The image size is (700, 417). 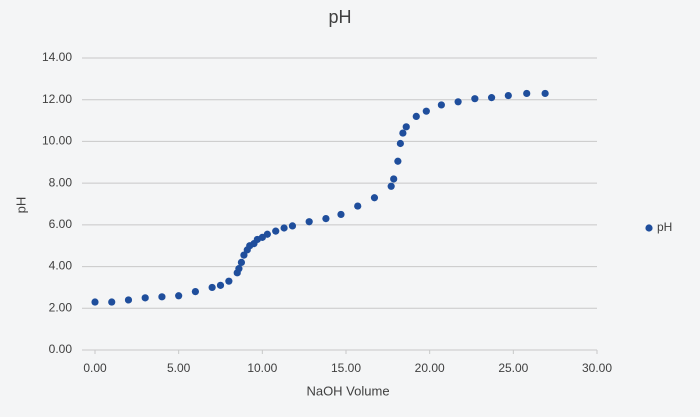 I want to click on x-tick-label: 20.00, so click(x=430, y=368).